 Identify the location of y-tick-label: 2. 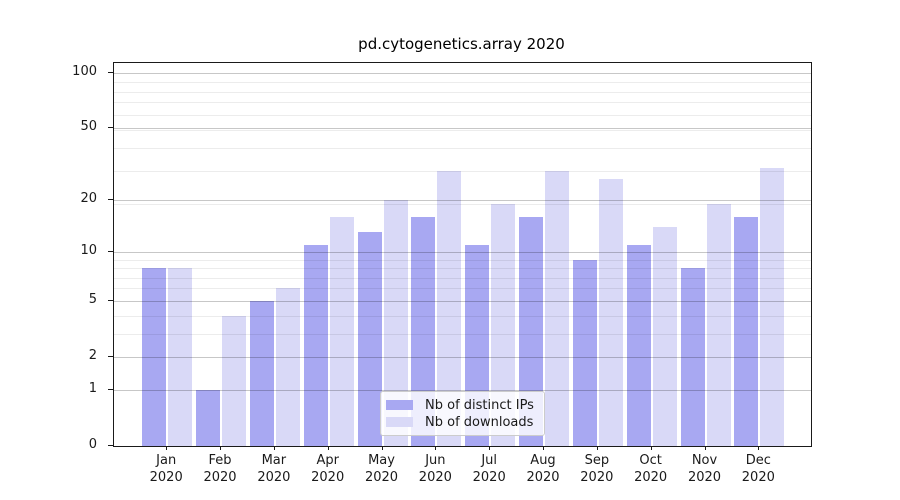
(92, 355).